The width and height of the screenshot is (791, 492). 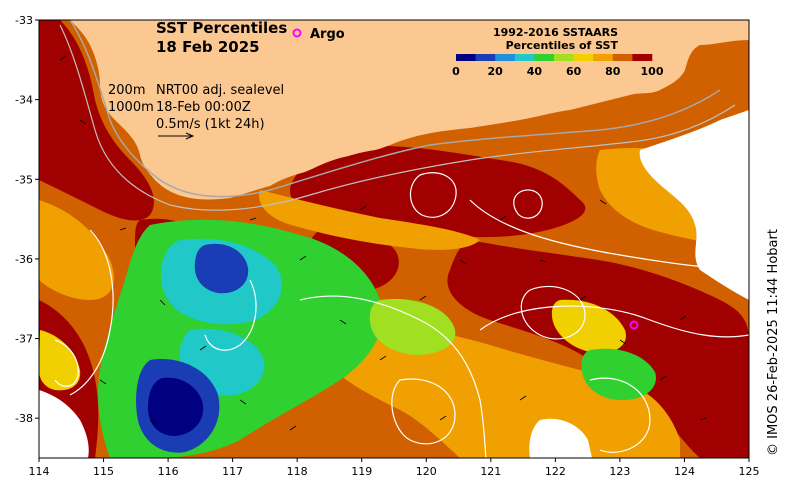 What do you see at coordinates (327, 34) in the screenshot?
I see `argo-legend-label: Argo` at bounding box center [327, 34].